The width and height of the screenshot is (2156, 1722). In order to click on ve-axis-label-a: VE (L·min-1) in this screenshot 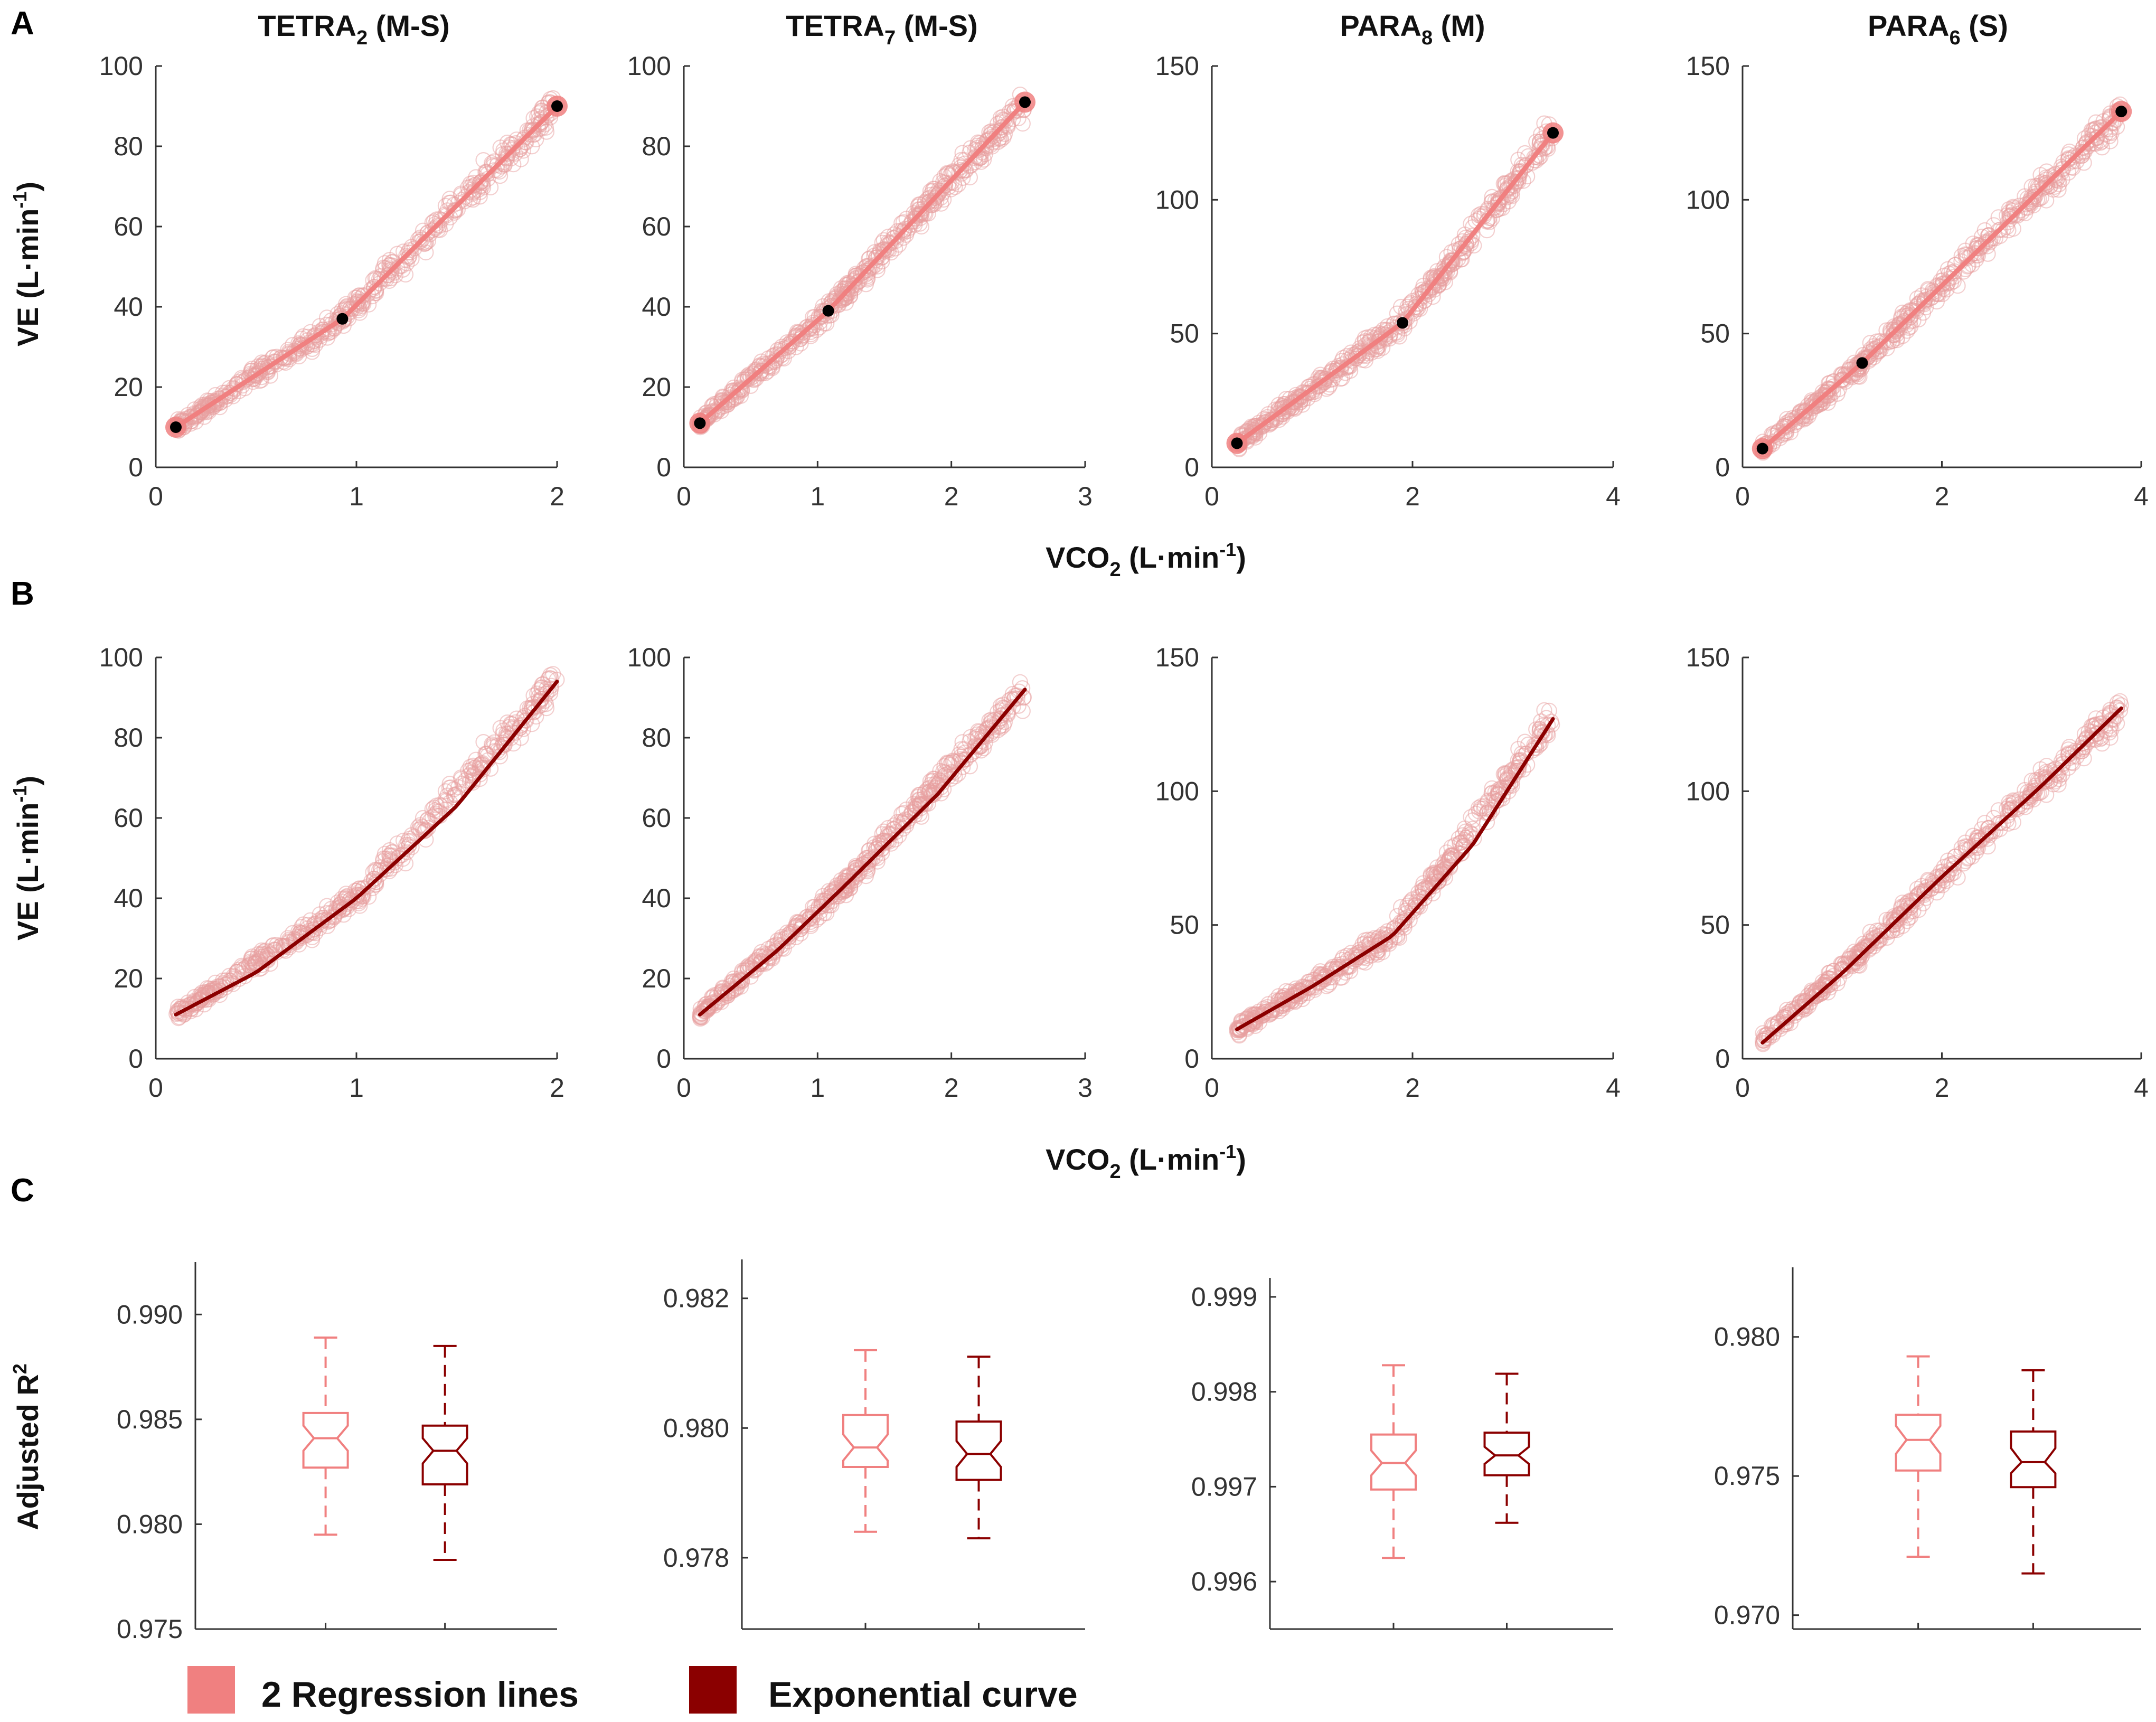, I will do `click(26, 264)`.